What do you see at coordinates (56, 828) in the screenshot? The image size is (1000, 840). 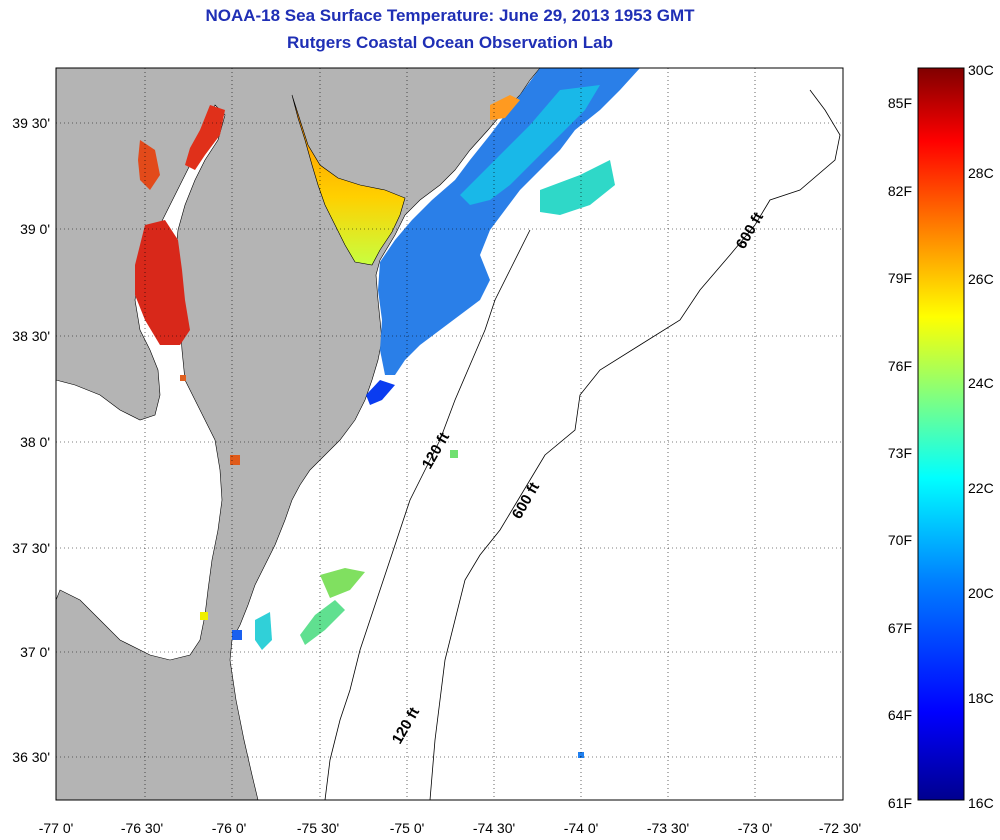 I see `lon-tick-label: -77 0'` at bounding box center [56, 828].